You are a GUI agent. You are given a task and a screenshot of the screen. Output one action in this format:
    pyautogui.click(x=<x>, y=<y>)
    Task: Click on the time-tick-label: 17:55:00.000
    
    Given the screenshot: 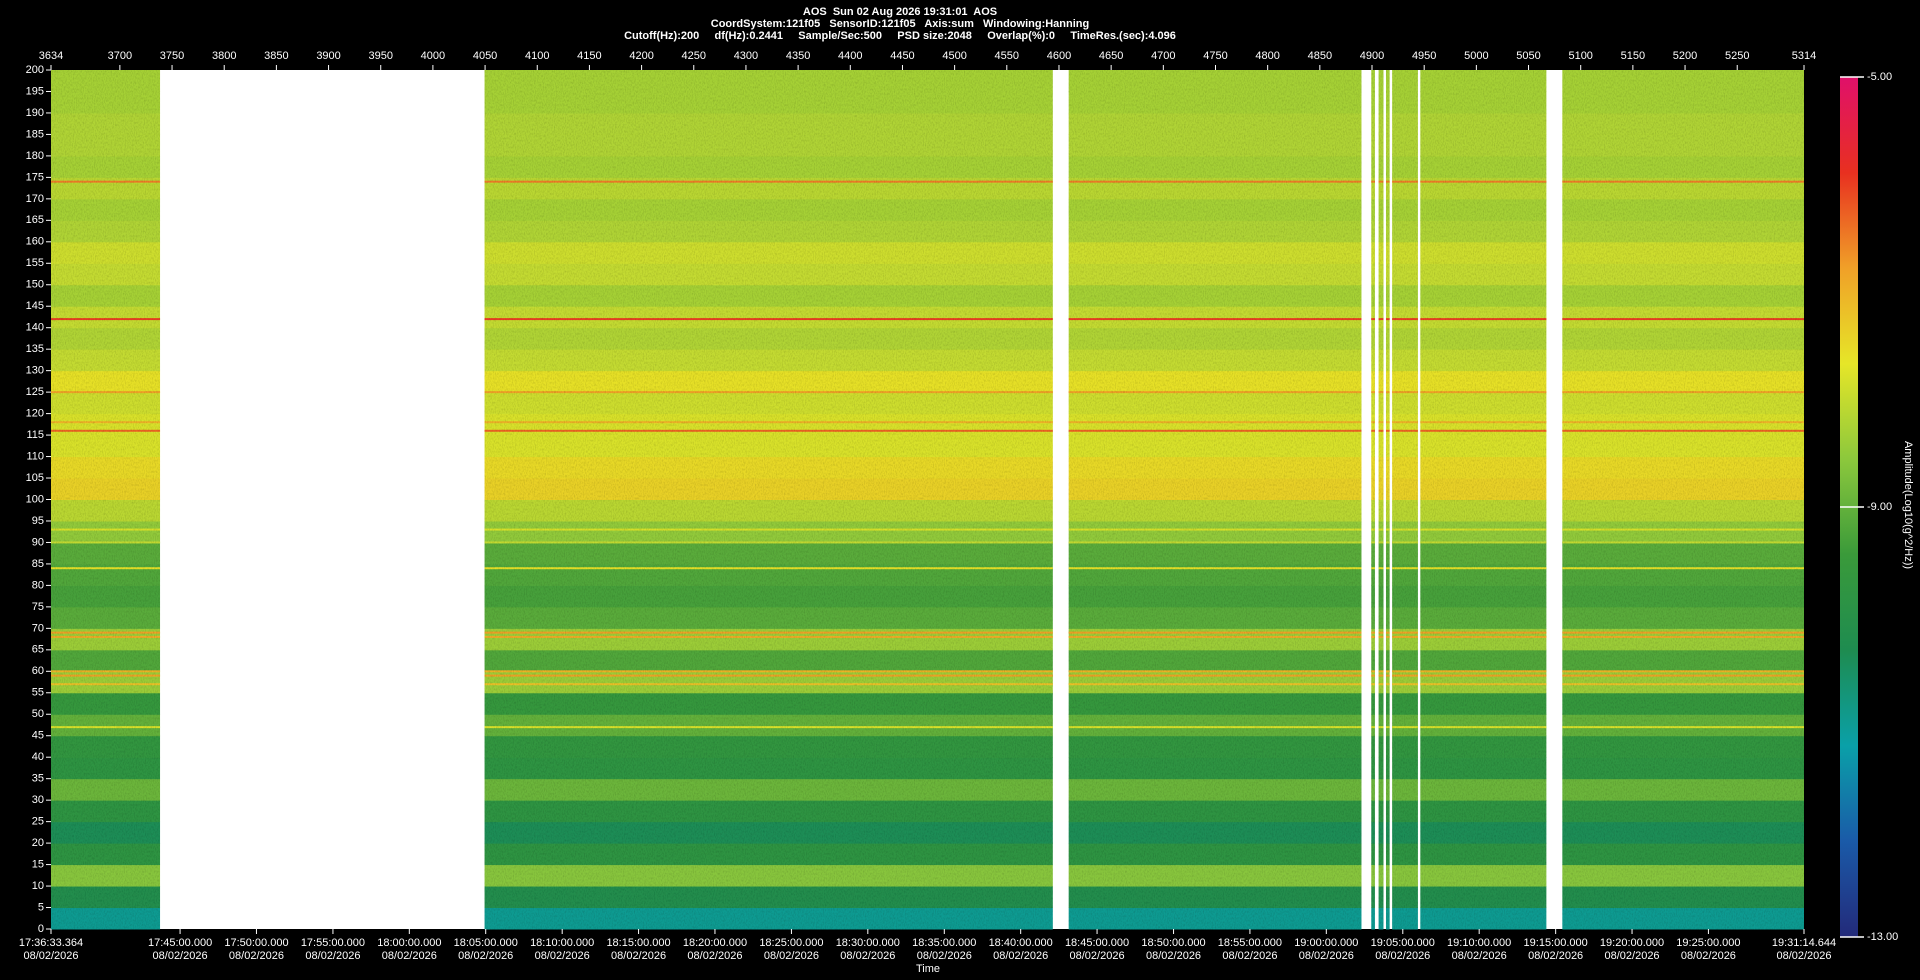 What is the action you would take?
    pyautogui.click(x=333, y=943)
    